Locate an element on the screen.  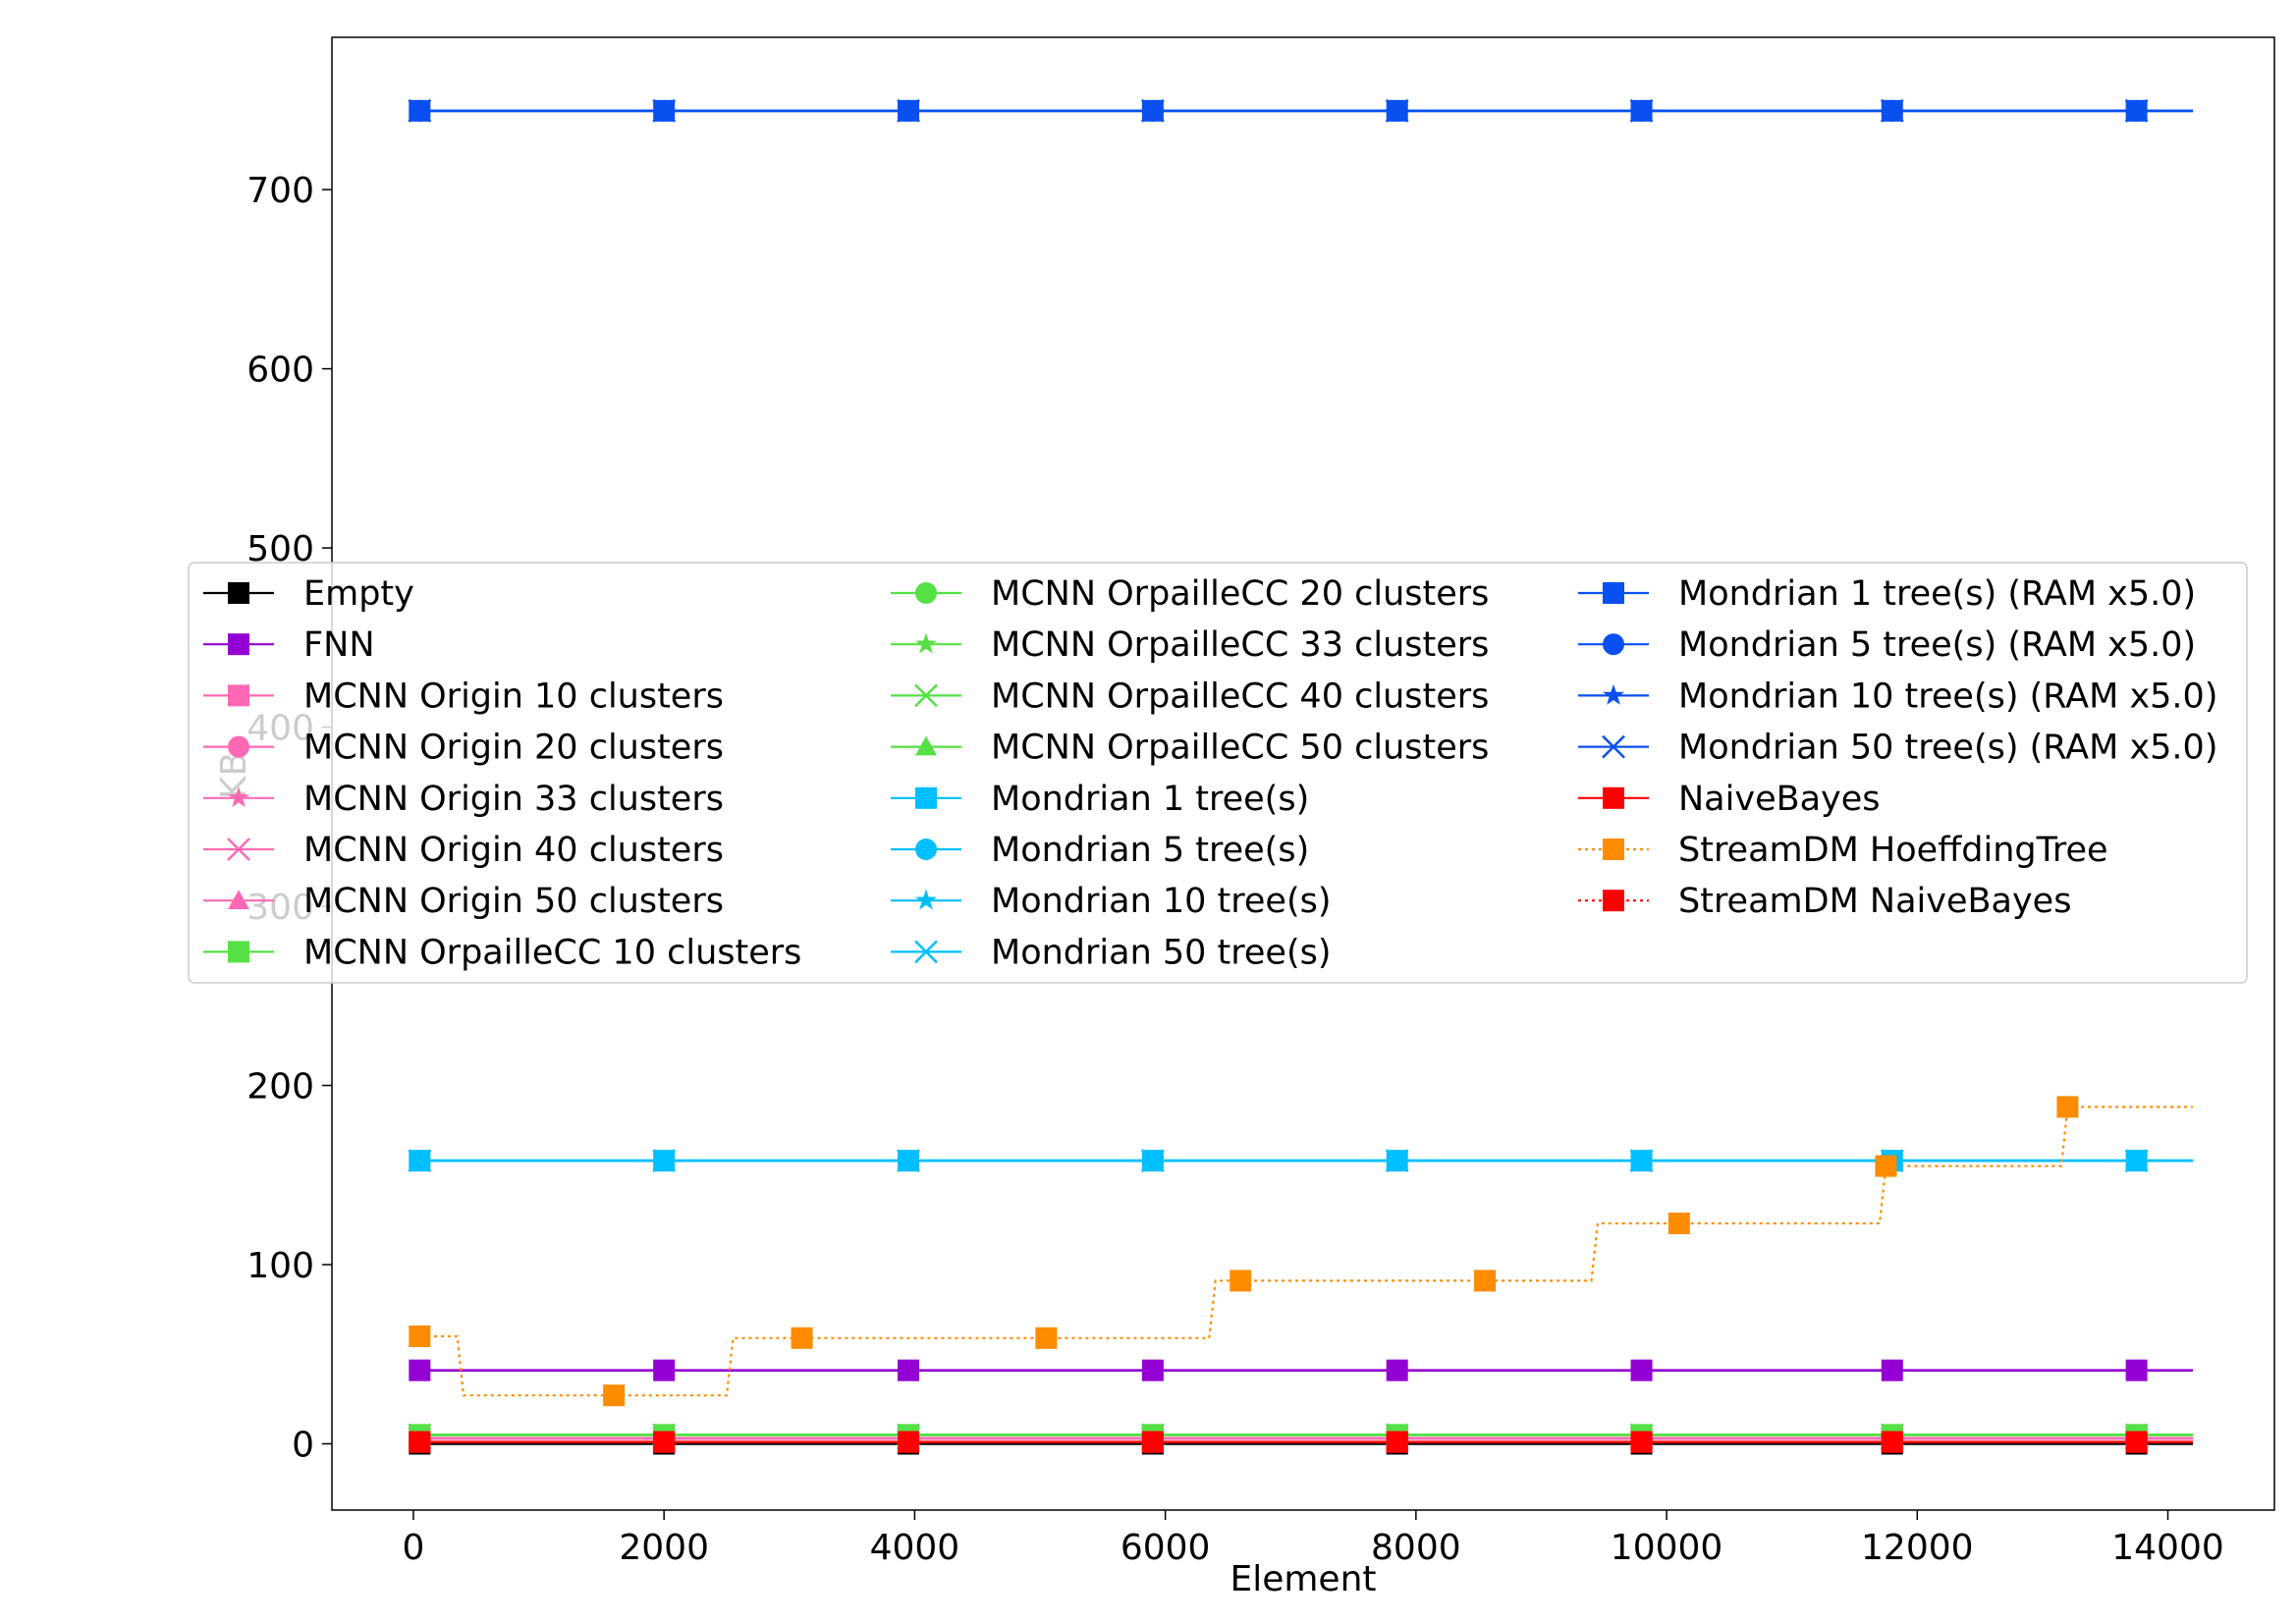
legend-marker-mcnn-origin-33-clusters is located at coordinates (238, 797).